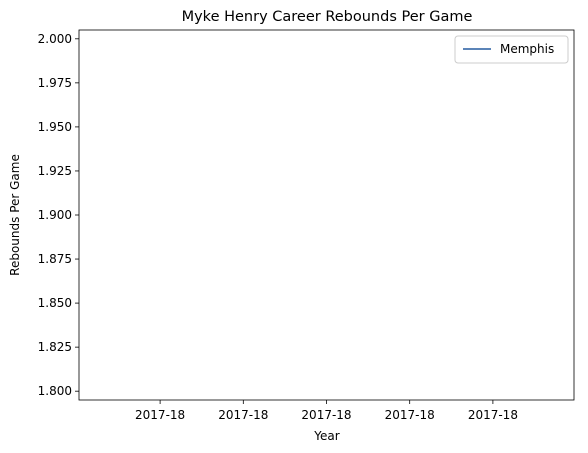 This screenshot has height=453, width=588. I want to click on y-tick-label: 1.900, so click(55, 215).